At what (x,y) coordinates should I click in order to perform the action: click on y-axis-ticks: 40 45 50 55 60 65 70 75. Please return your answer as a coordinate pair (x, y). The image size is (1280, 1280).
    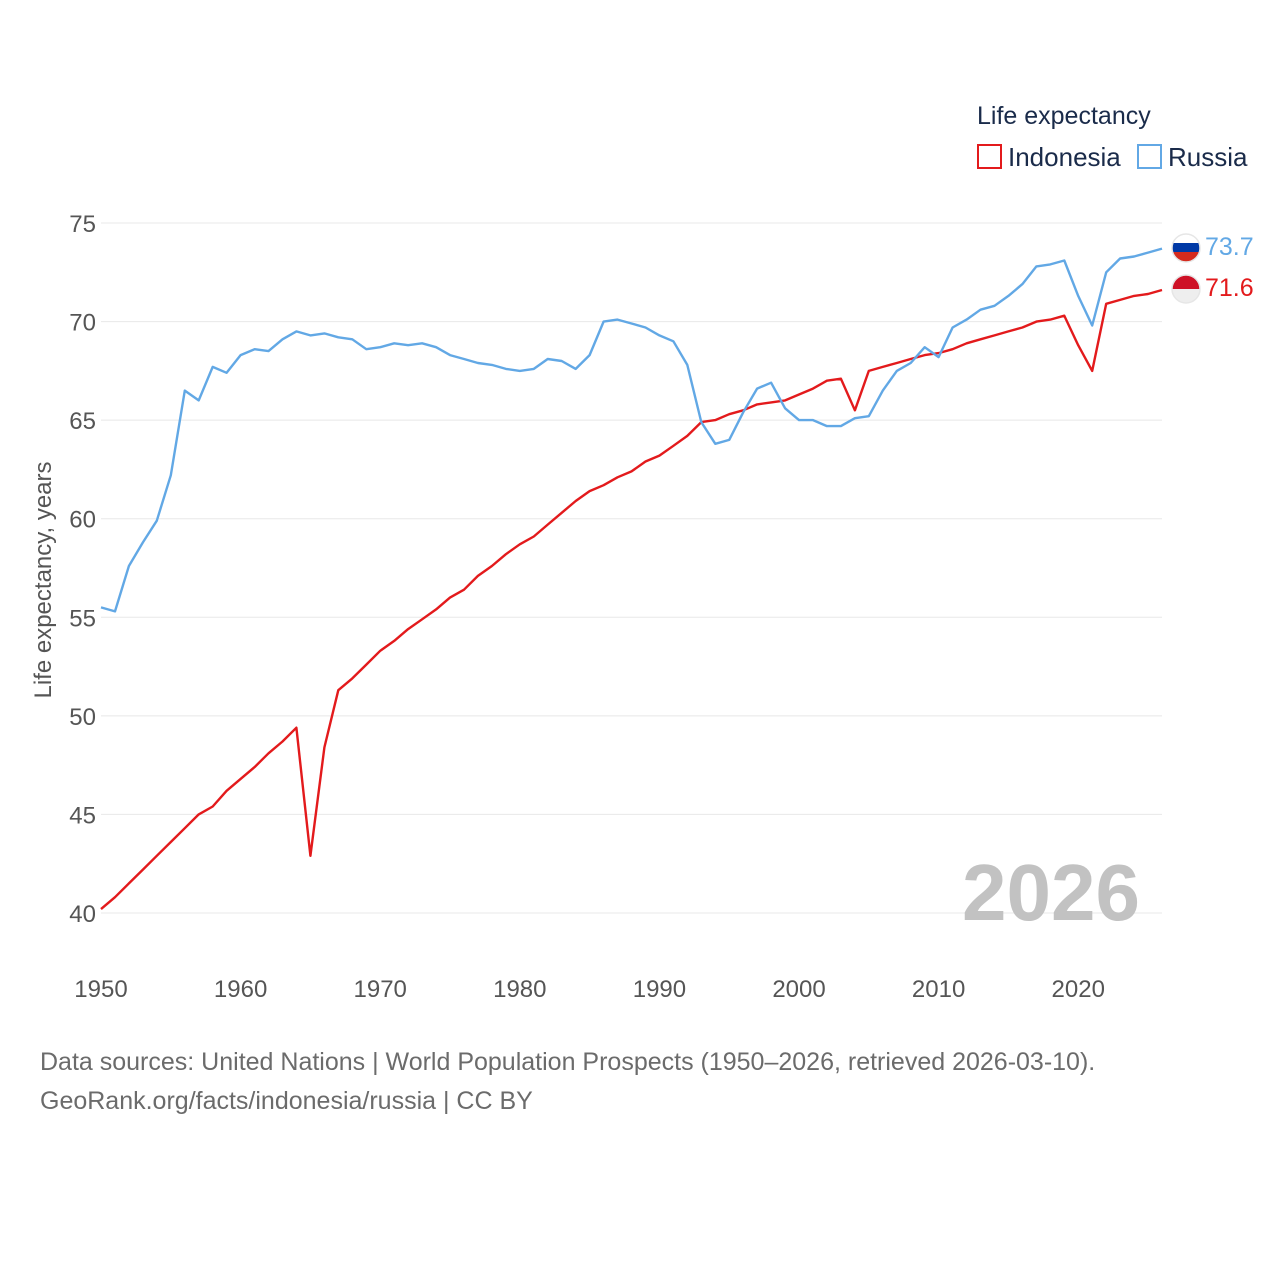
    Looking at the image, I should click on (82, 569).